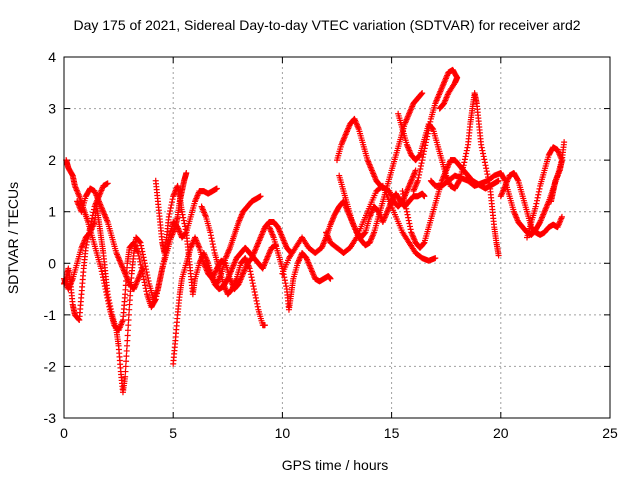  I want to click on x-tick-label: 25, so click(610, 433).